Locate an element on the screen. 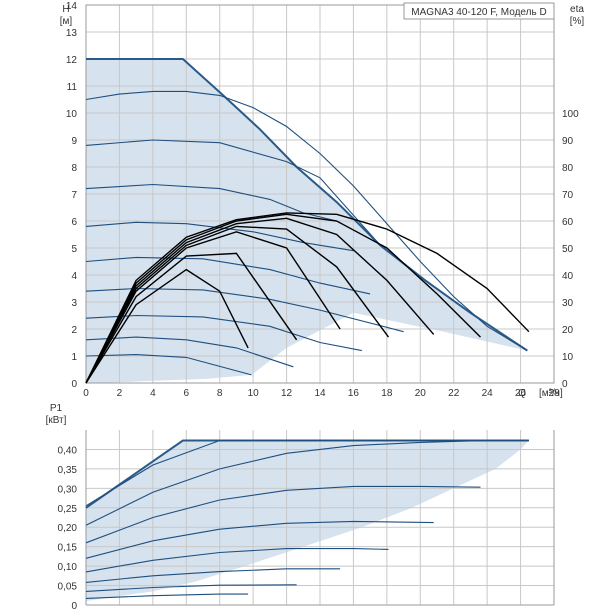 The width and height of the screenshot is (611, 611). y-tick-label: 3 is located at coordinates (74, 303).